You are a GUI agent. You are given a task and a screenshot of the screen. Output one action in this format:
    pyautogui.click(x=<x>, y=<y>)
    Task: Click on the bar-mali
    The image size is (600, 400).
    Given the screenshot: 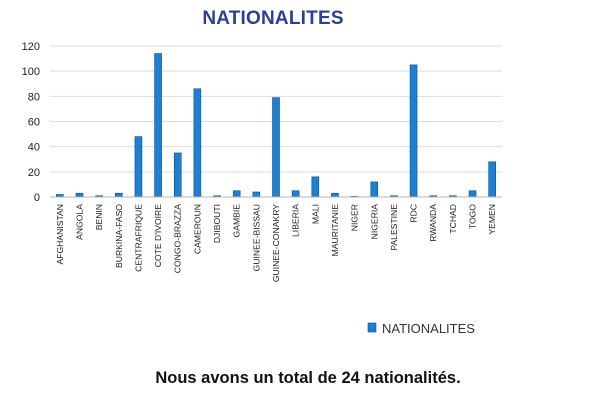 What is the action you would take?
    pyautogui.click(x=315, y=187)
    